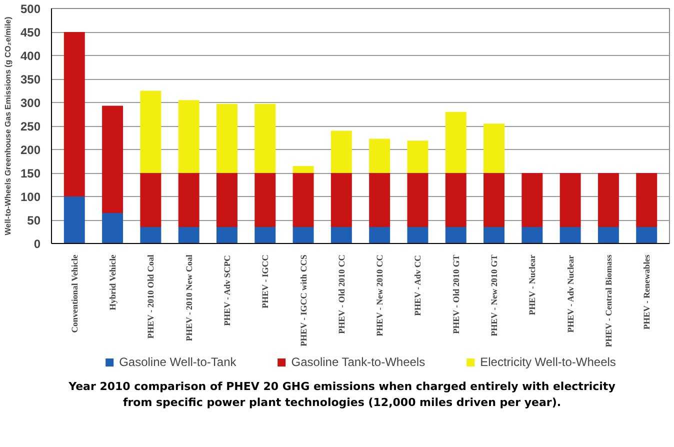 The image size is (674, 447). I want to click on y-tick-label: 400, so click(30, 56).